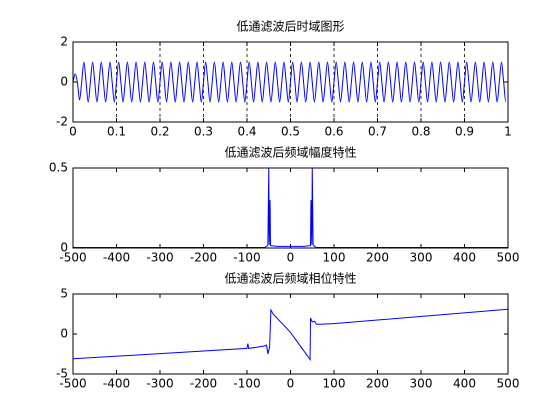 The height and width of the screenshot is (420, 560). What do you see at coordinates (290, 278) in the screenshot?
I see `chart-title: 低通滤波后频域相位特性` at bounding box center [290, 278].